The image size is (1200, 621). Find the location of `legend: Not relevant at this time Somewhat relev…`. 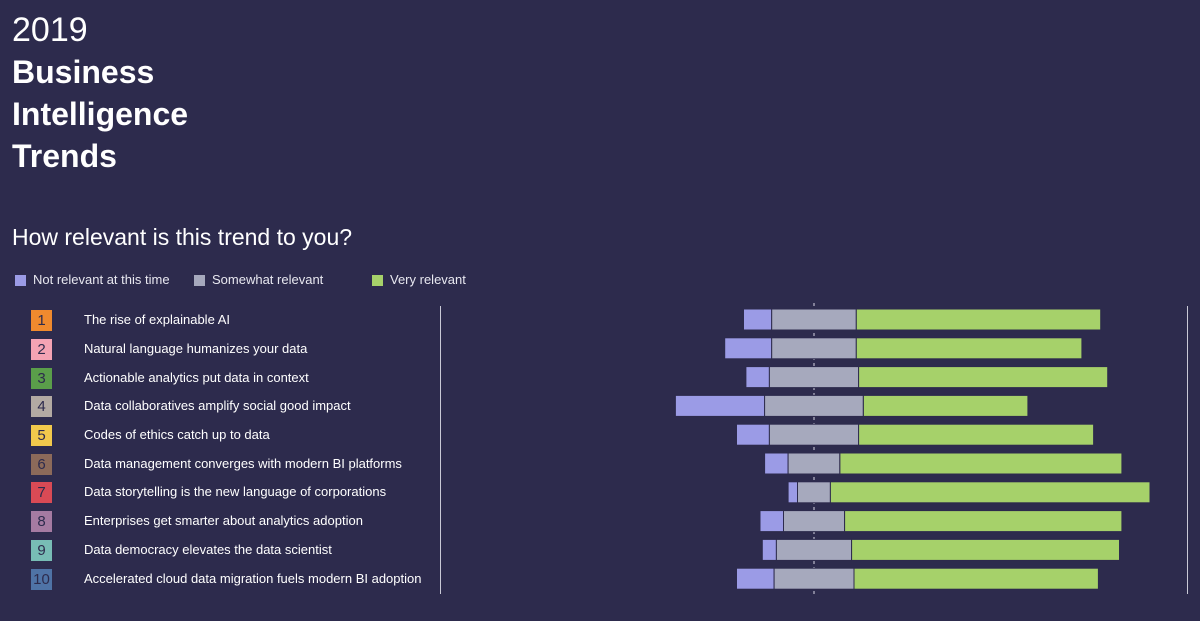

legend: Not relevant at this time Somewhat relev… is located at coordinates (300, 280).